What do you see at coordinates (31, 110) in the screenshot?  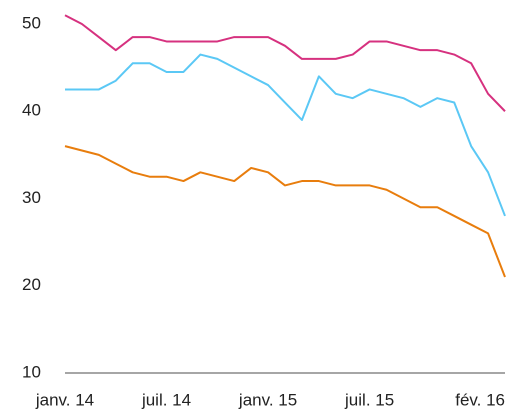 I see `y-tick-label: 40` at bounding box center [31, 110].